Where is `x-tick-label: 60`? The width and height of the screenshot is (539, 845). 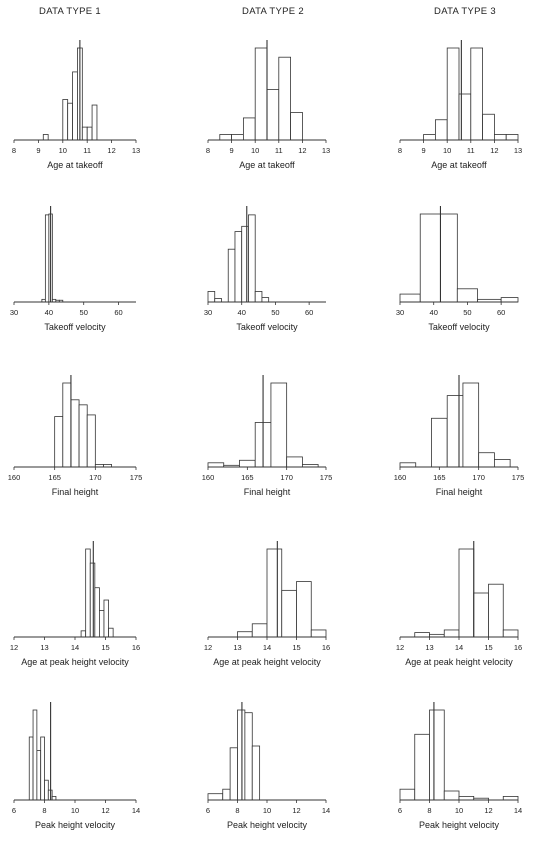
x-tick-label: 60 is located at coordinates (501, 312).